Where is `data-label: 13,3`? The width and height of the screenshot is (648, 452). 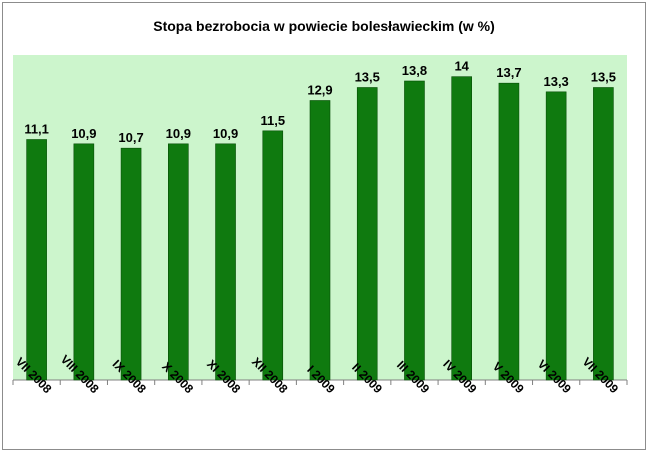 data-label: 13,3 is located at coordinates (555, 81).